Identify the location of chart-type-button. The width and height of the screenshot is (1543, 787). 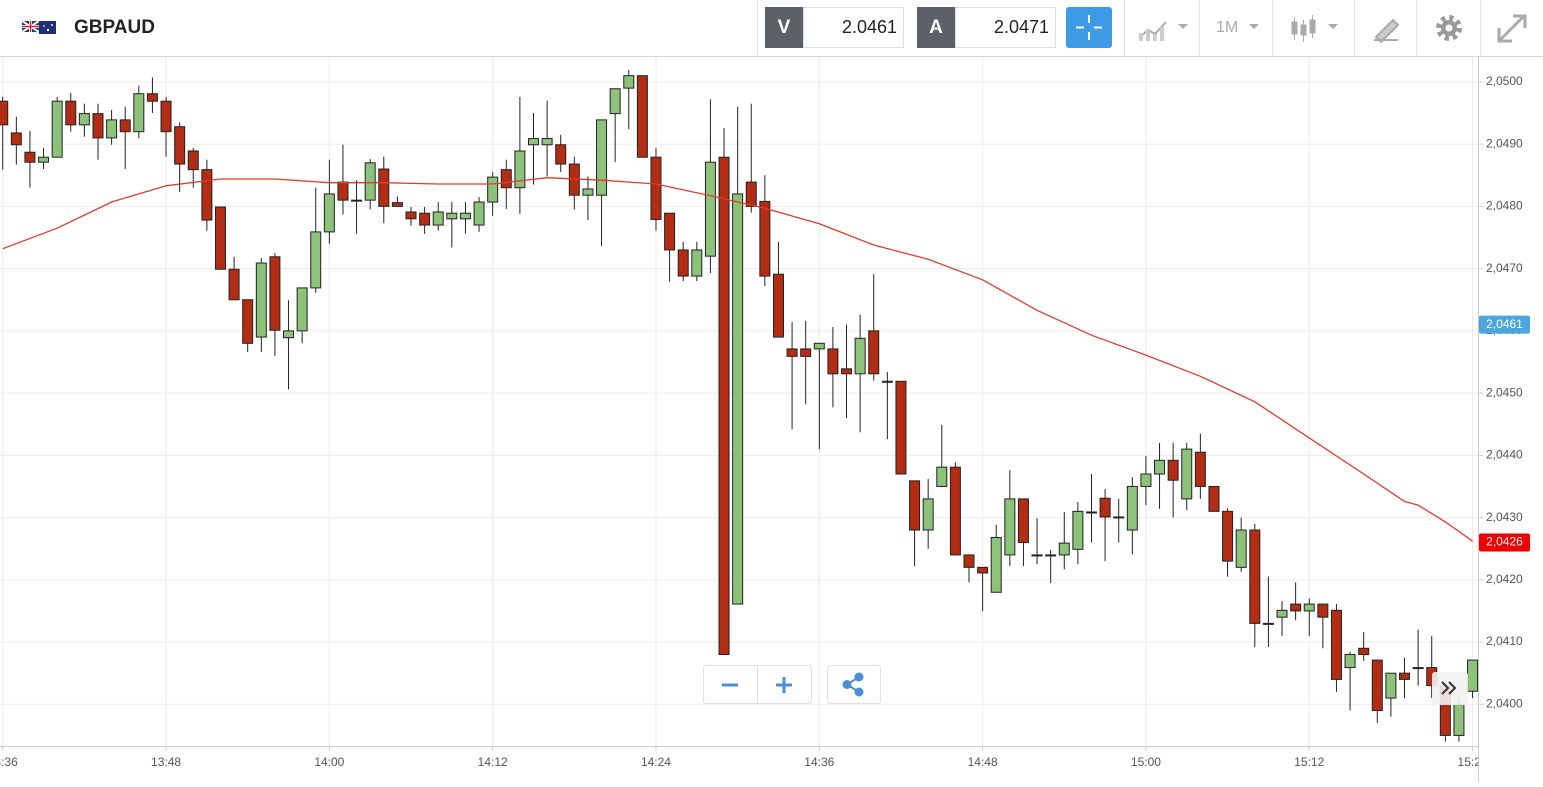
(1163, 31).